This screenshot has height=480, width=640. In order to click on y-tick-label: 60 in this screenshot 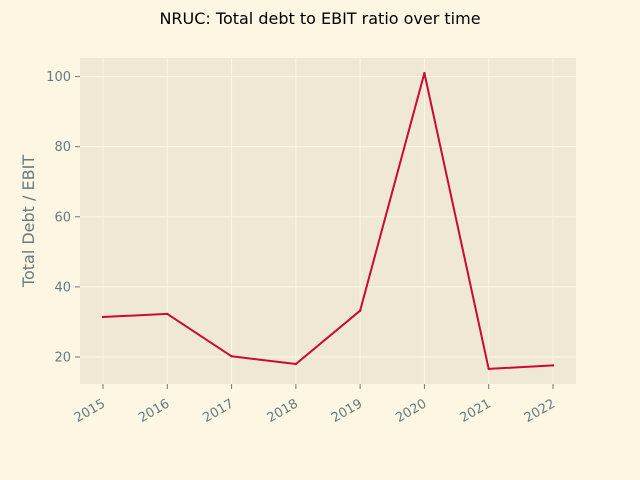, I will do `click(62, 217)`.